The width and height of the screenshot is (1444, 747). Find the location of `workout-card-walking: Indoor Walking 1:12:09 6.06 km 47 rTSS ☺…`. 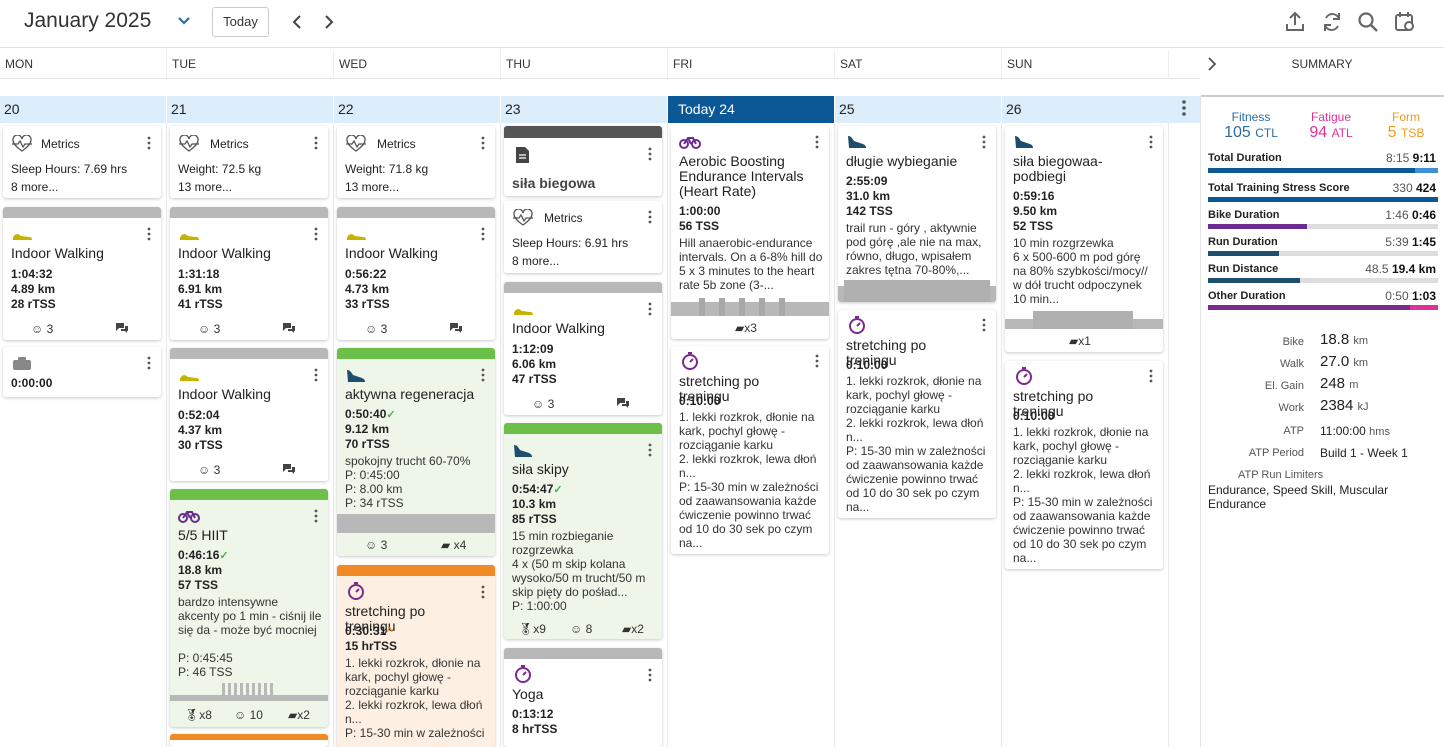

workout-card-walking: Indoor Walking 1:12:09 6.06 km 47 rTSS ☺… is located at coordinates (583, 348).